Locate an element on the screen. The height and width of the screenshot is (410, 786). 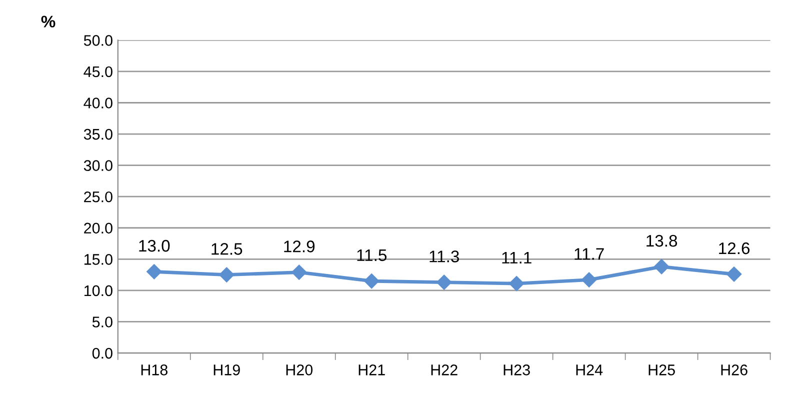
data-label: 13.0 is located at coordinates (154, 246).